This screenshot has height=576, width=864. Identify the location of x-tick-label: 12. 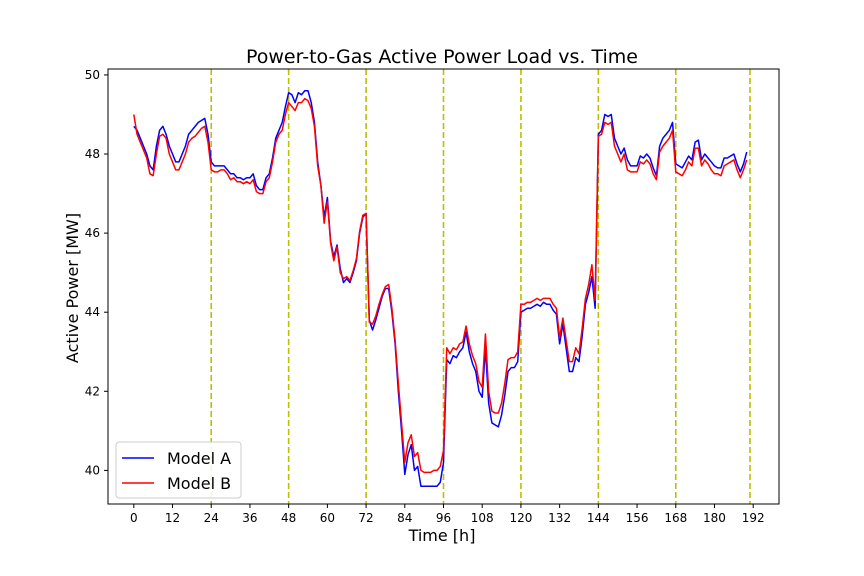
(172, 518).